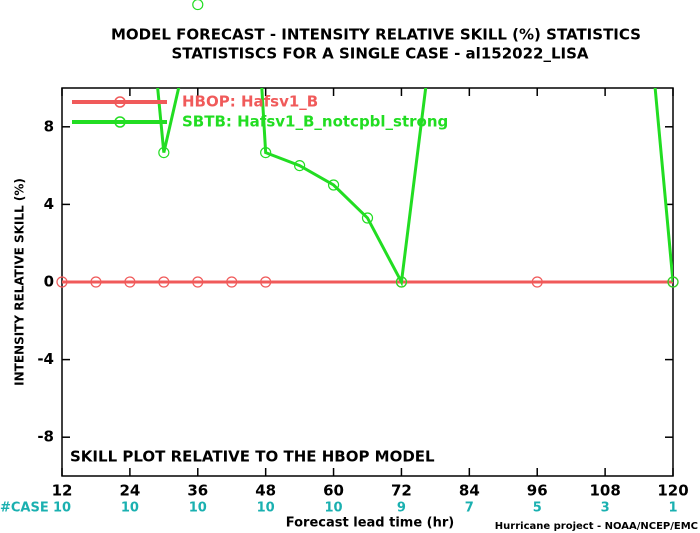 The height and width of the screenshot is (533, 700). I want to click on y-tick-label: -8, so click(45, 437).